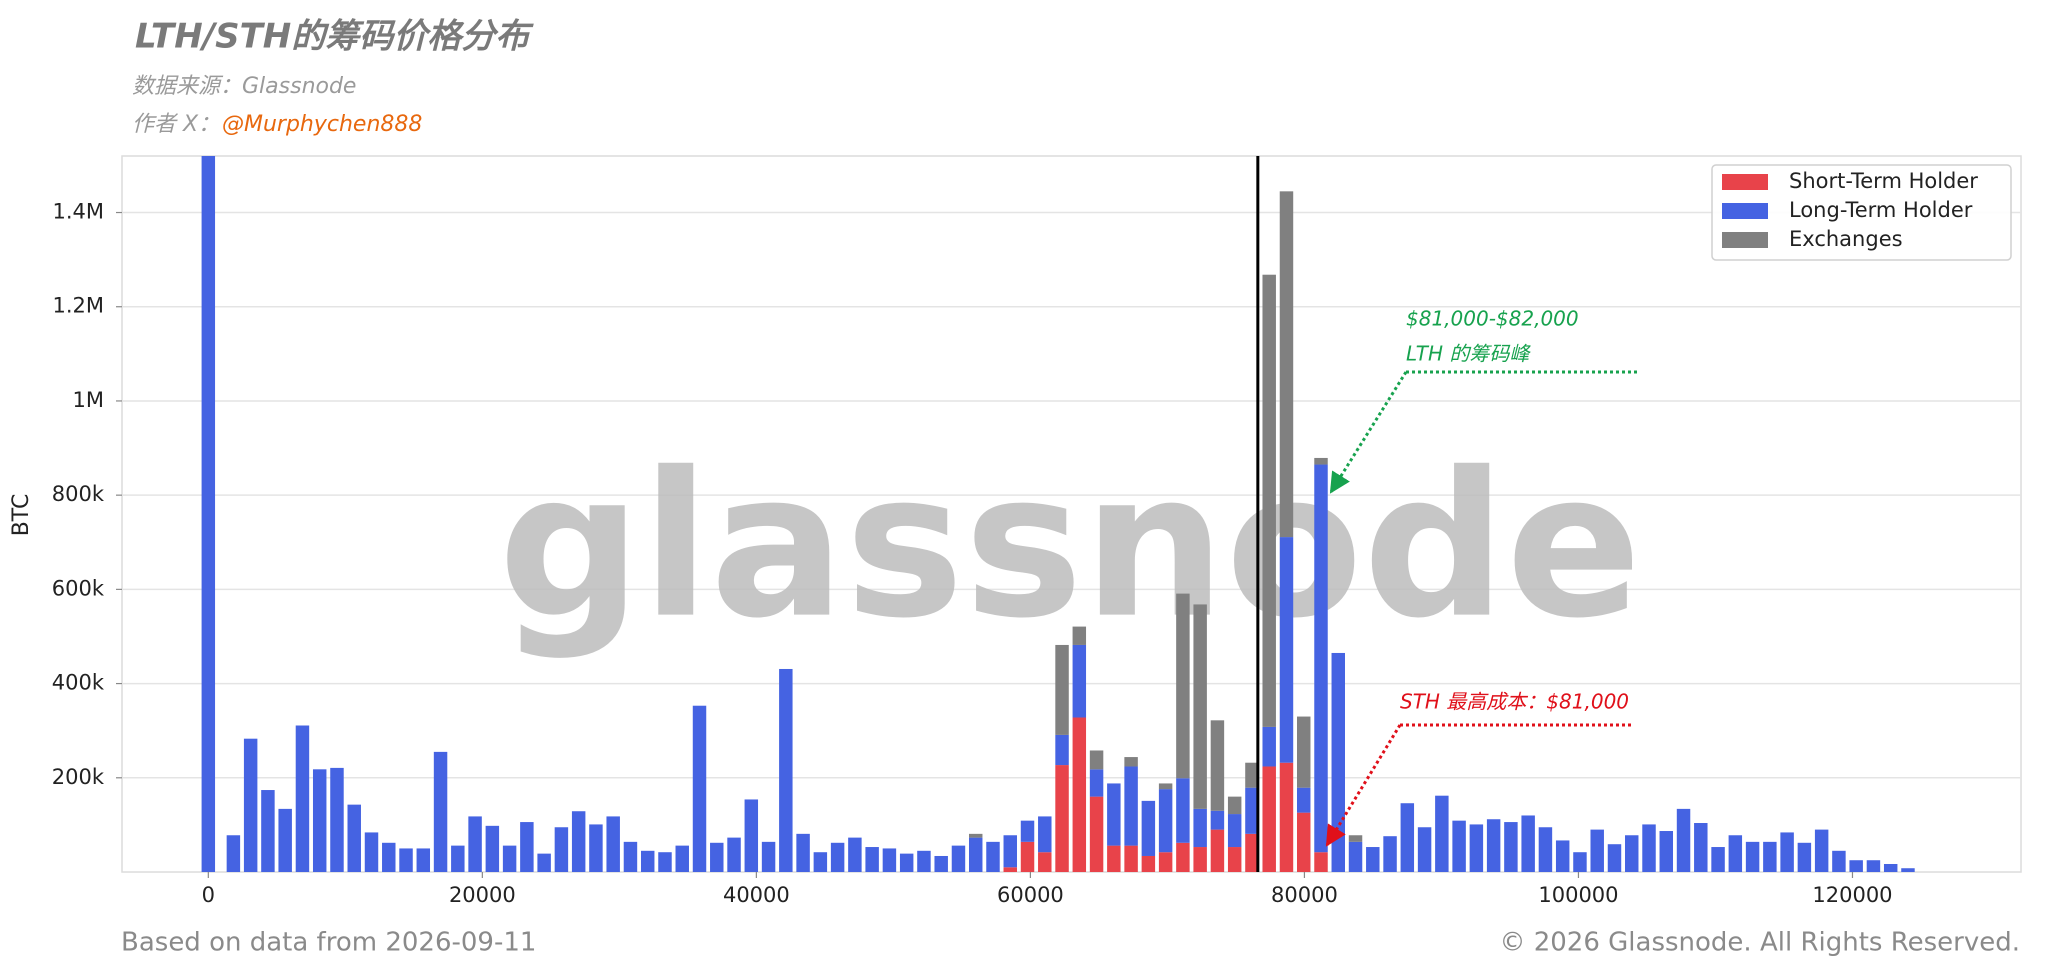  I want to click on author-label: 作者 X：, so click(176, 124).